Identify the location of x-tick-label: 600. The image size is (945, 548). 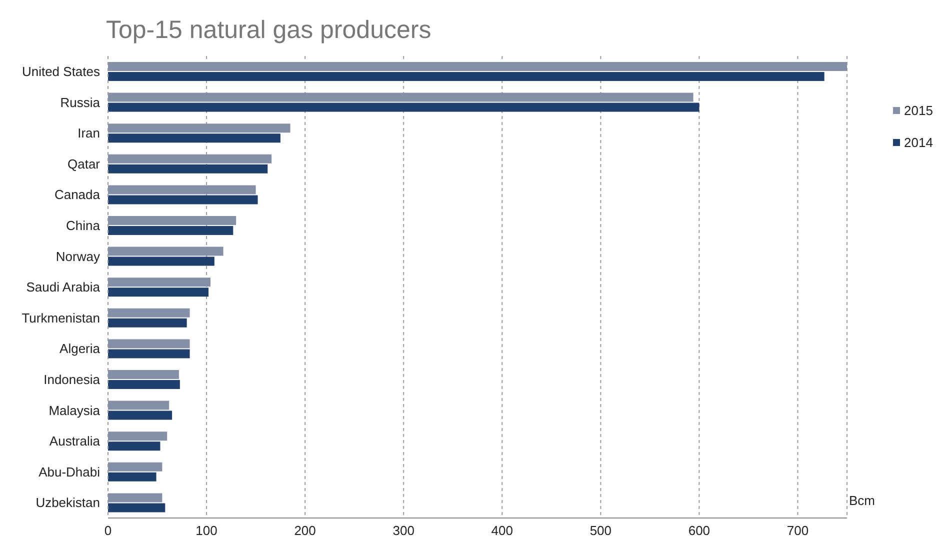
(699, 530).